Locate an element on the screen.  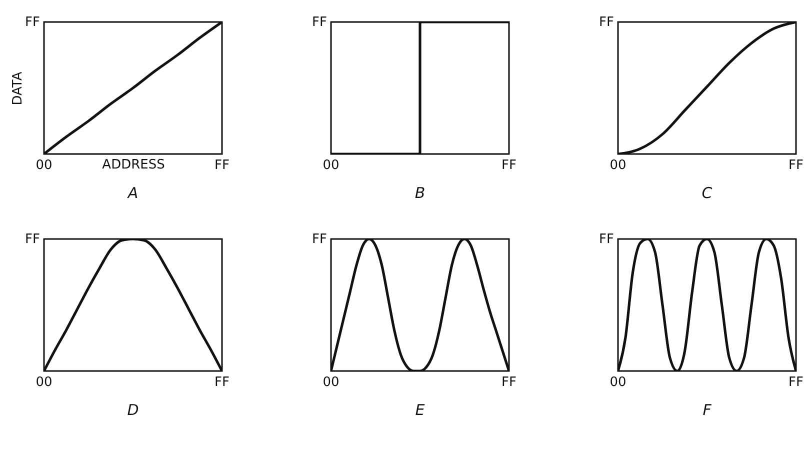
x-axis-title: ADDRESS is located at coordinates (133, 165).